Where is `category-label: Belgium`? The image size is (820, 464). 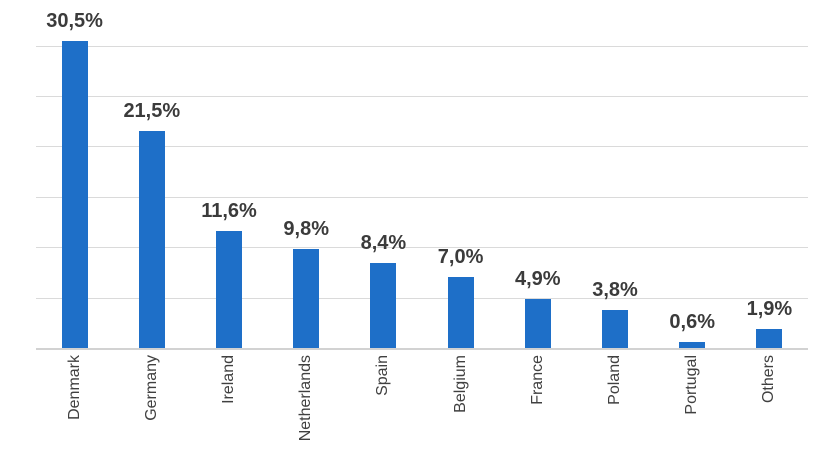 category-label: Belgium is located at coordinates (460, 384).